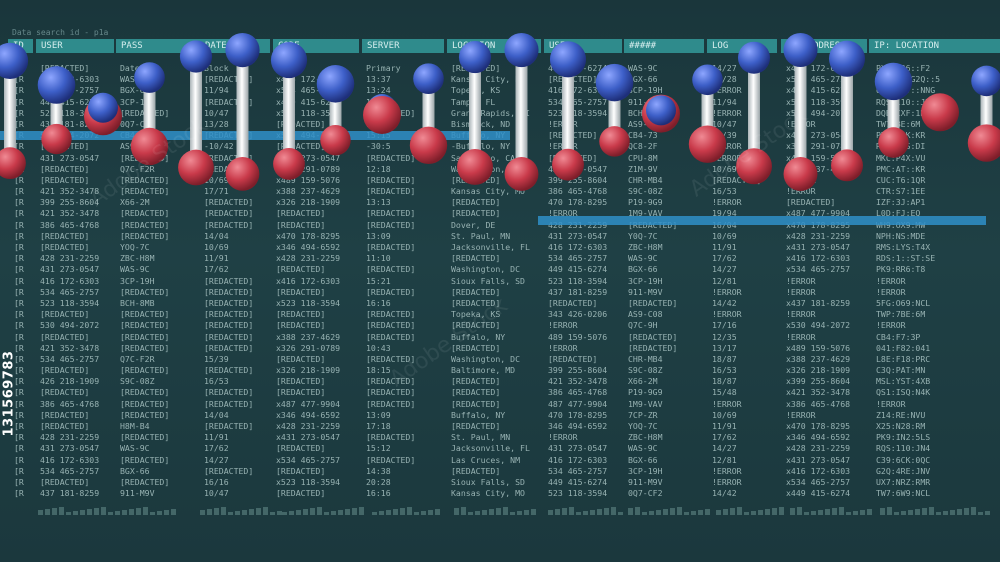  Describe the element at coordinates (75, 46) in the screenshot. I see `column-header: USER` at that location.